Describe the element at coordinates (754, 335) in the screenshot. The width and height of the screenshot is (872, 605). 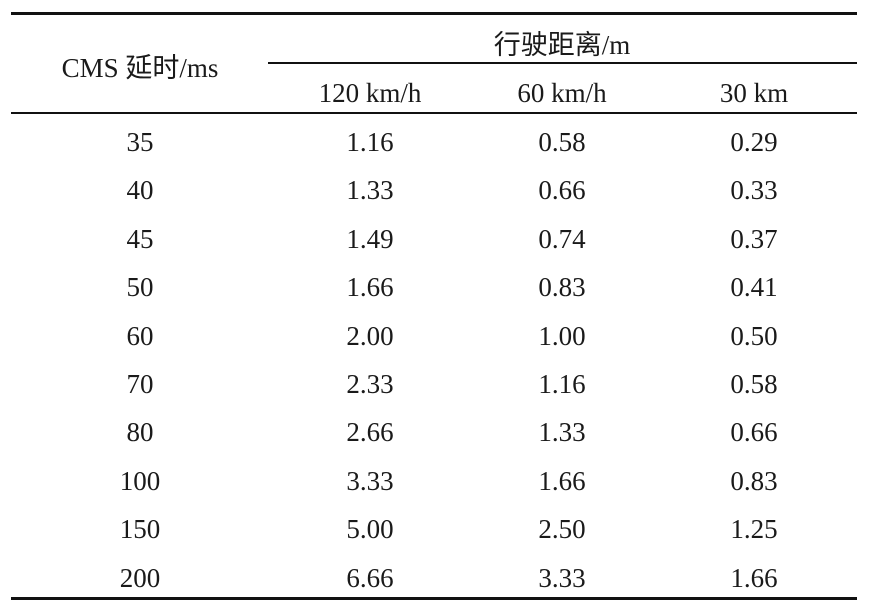
I see `table-cell-distance: 0.50` at that location.